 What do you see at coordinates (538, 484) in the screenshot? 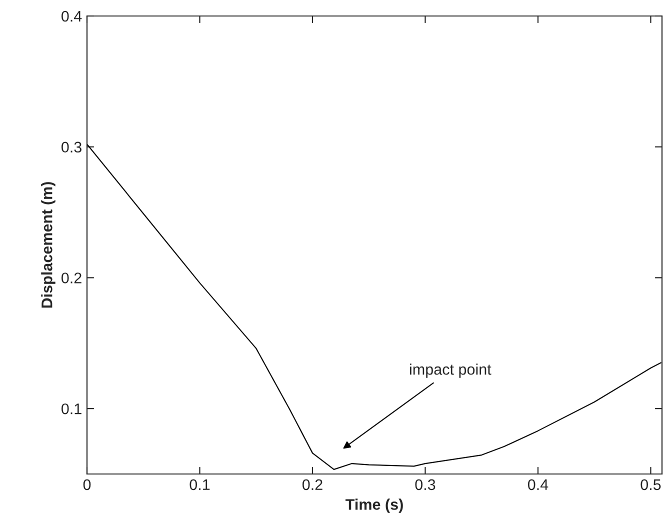
I see `x-tick-label: 0.4` at bounding box center [538, 484].